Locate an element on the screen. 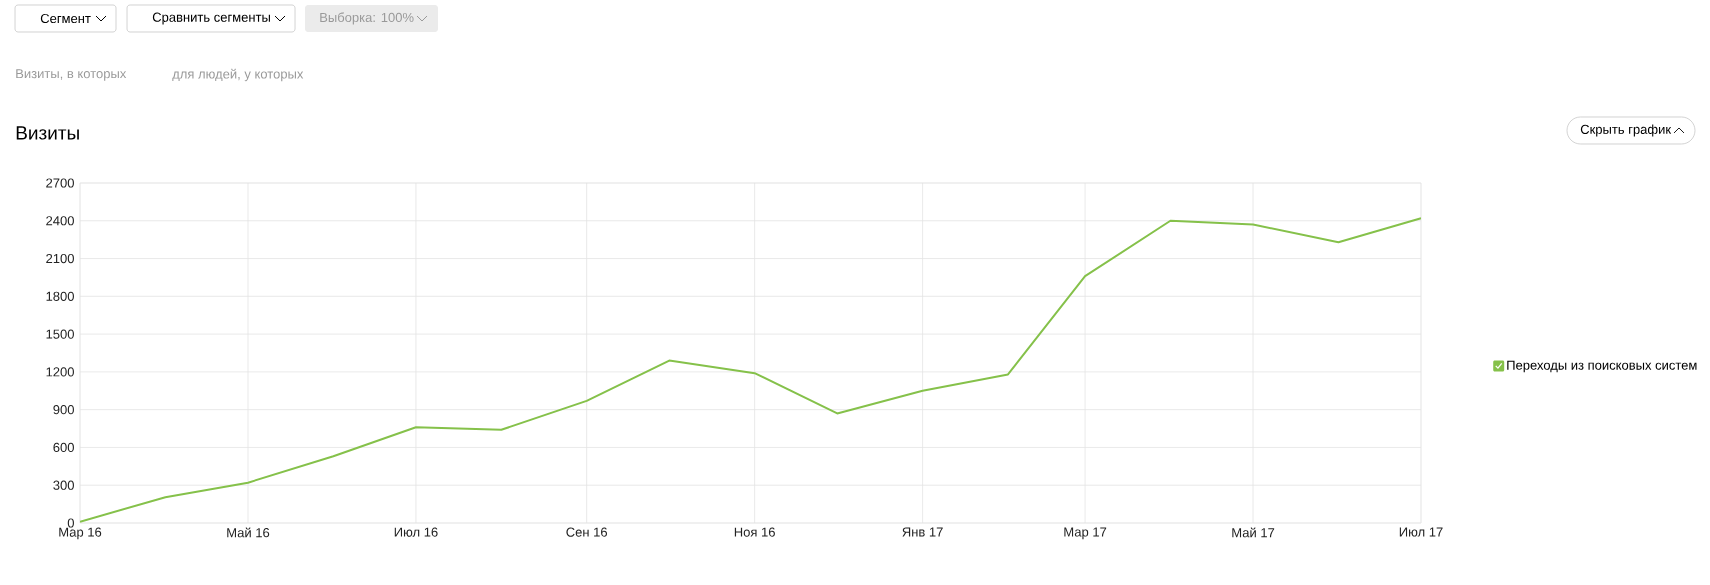 This screenshot has height=585, width=1710. y-tick-label: 600 is located at coordinates (63, 447).